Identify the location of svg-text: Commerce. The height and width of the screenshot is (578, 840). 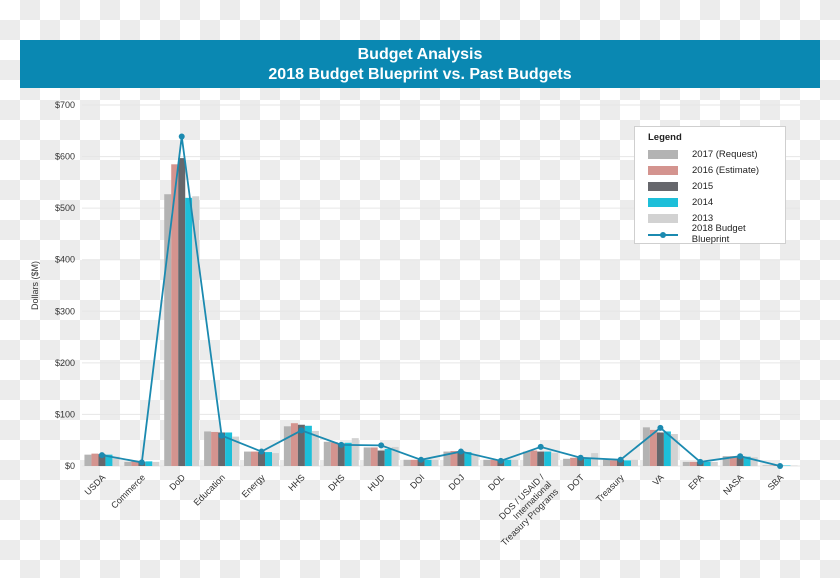
(128, 491).